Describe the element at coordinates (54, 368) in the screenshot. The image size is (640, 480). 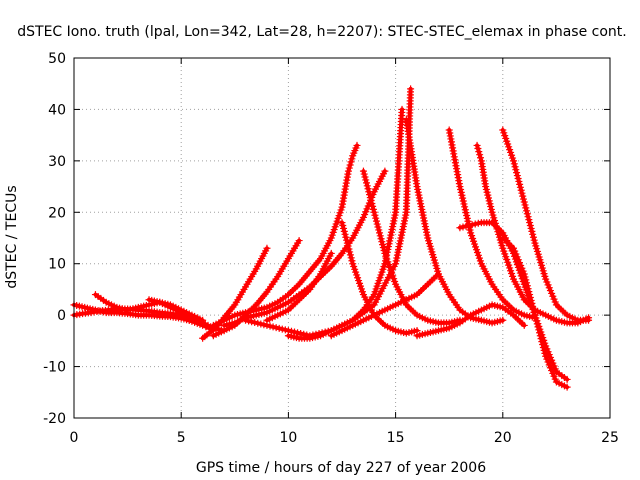
I see `y-tick-label: -10` at that location.